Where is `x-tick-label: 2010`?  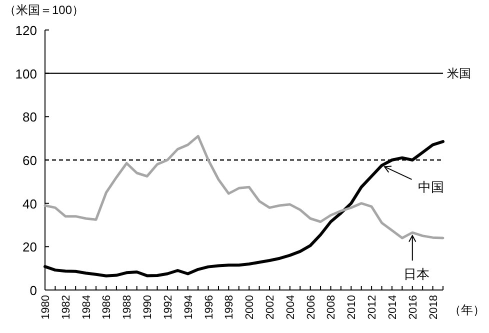
x-tick-label: 2010 is located at coordinates (352, 307).